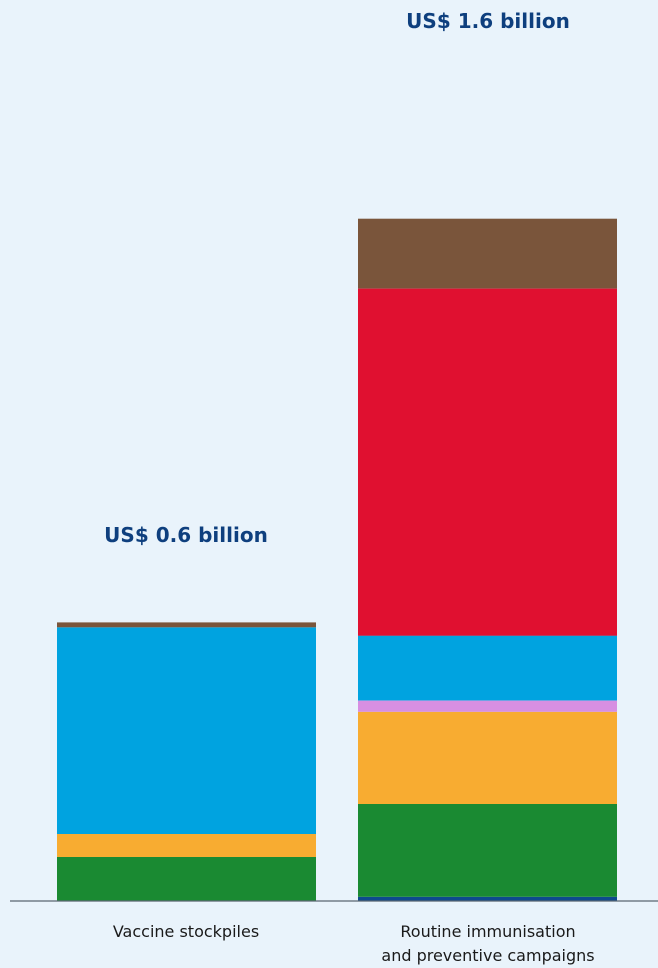 Image resolution: width=658 pixels, height=968 pixels. What do you see at coordinates (488, 21) in the screenshot?
I see `total-label-routine-immunisation: US$ 1.6 billion` at bounding box center [488, 21].